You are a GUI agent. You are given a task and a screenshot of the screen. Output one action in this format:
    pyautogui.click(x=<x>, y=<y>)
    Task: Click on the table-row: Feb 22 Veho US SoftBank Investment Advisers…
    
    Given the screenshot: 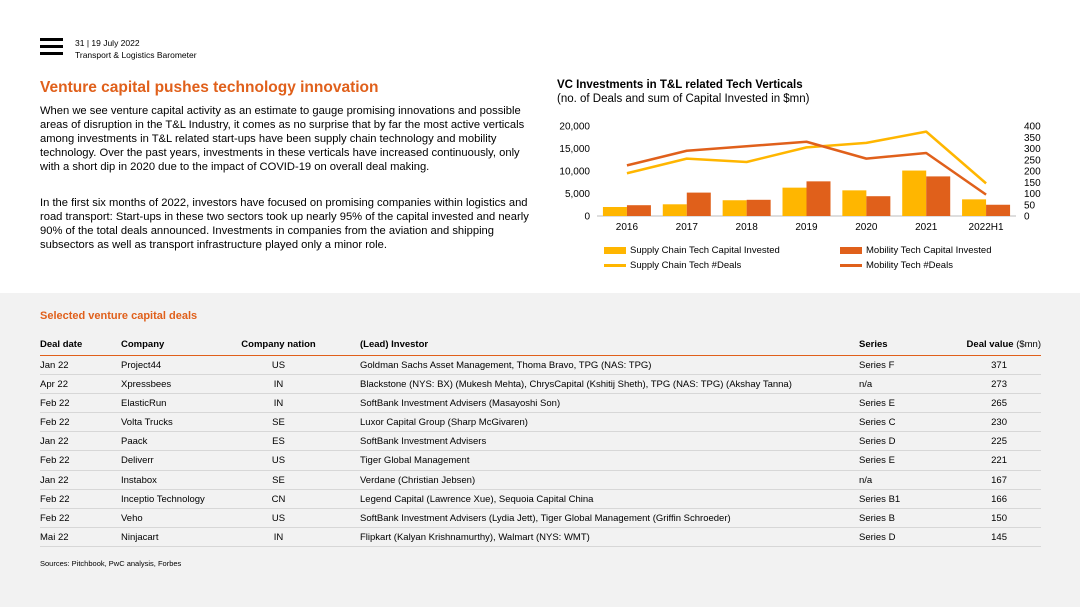 What is the action you would take?
    pyautogui.click(x=540, y=518)
    